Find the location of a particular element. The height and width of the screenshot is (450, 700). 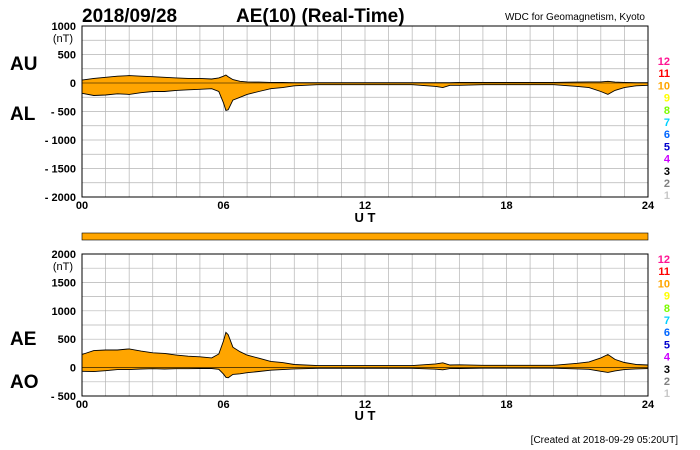

x-axis-title-2: U T is located at coordinates (365, 415).